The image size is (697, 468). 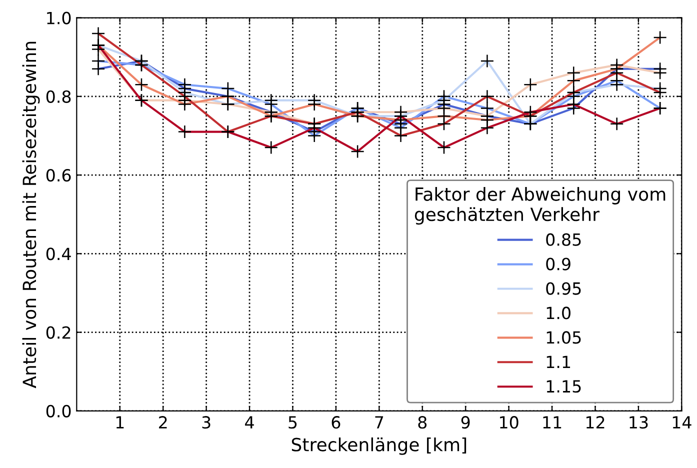 I want to click on x-tick-label: 2, so click(x=163, y=422).